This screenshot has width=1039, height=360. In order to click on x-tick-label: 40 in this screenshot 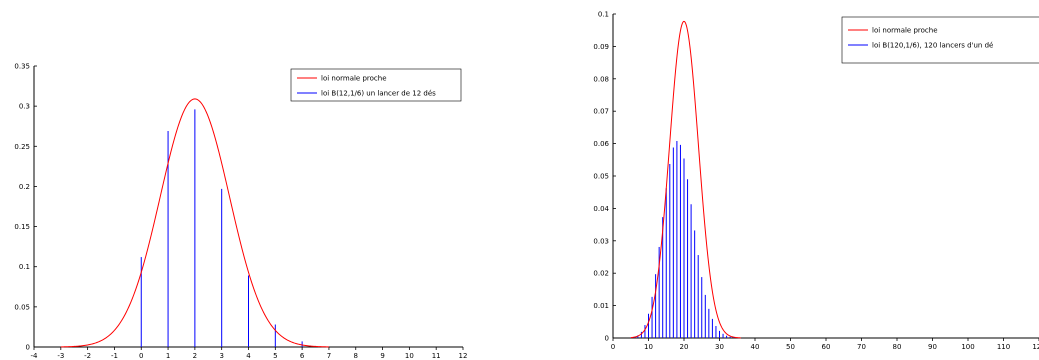, I will do `click(755, 347)`.